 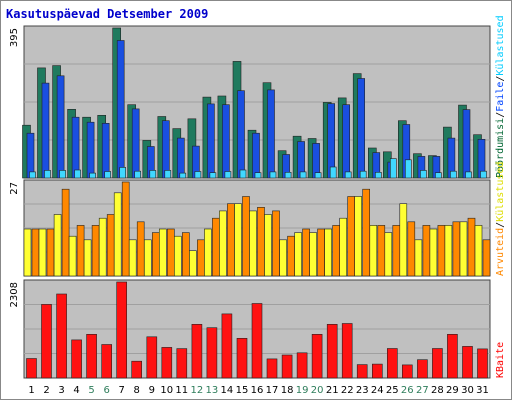 What do you see at coordinates (332, 390) in the screenshot?
I see `x-tick-label-day-21: 21` at bounding box center [332, 390].